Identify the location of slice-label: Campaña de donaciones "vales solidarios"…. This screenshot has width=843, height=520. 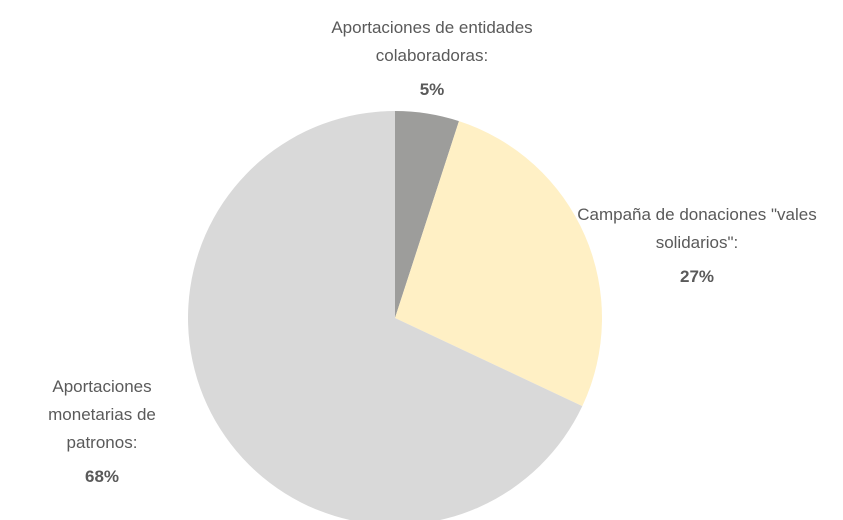
(697, 246).